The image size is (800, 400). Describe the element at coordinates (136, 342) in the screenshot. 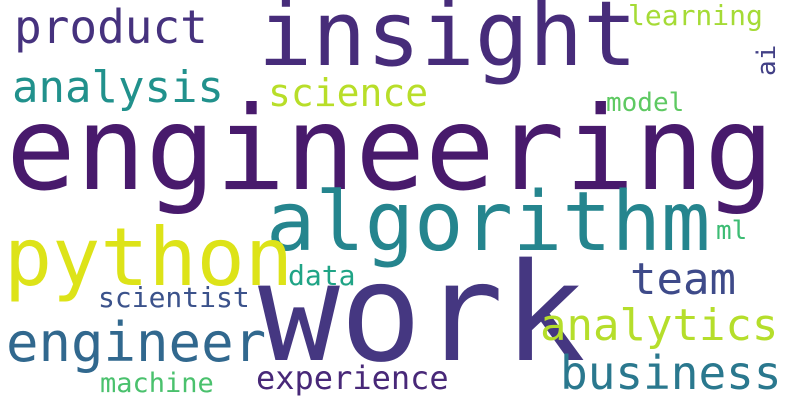

I see `word-engineer: engineer` at that location.